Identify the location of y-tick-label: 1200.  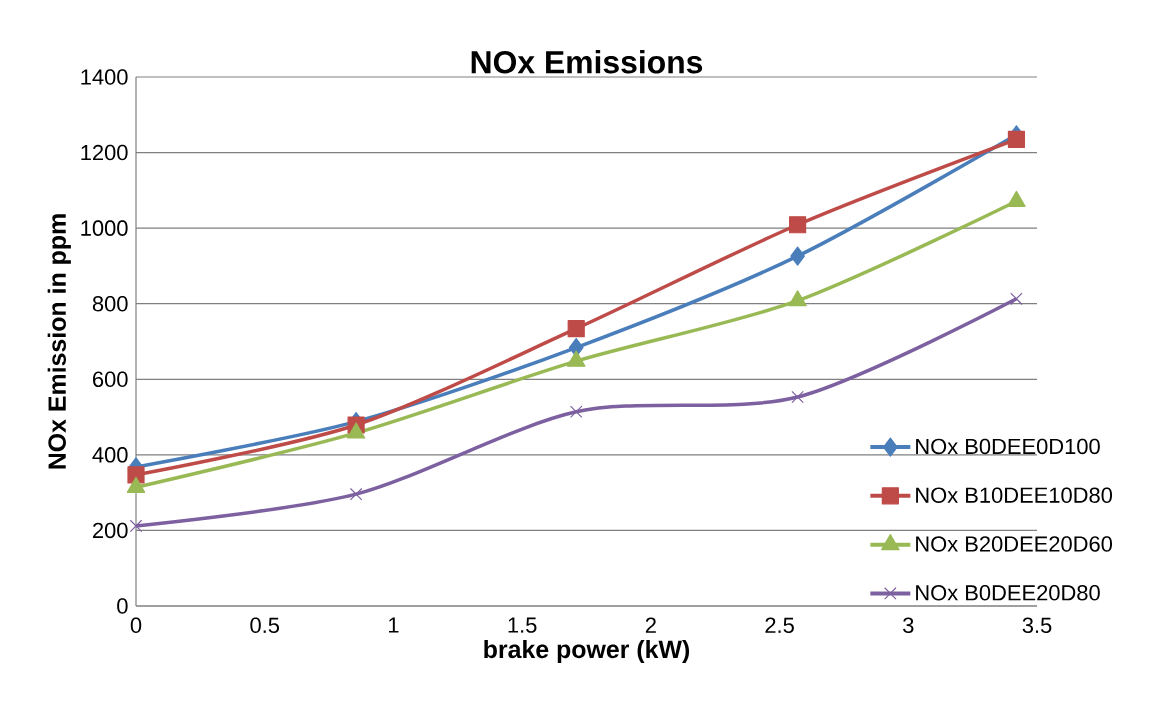
(104, 152).